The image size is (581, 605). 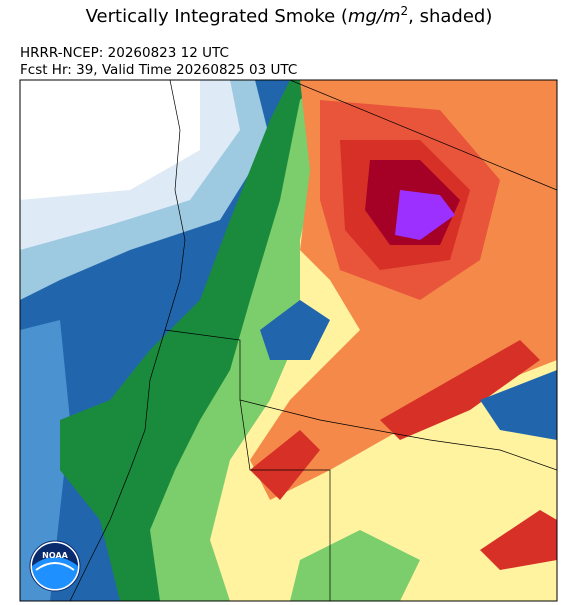 I want to click on title-text: Vertically Integrated Smoke (, so click(x=217, y=16).